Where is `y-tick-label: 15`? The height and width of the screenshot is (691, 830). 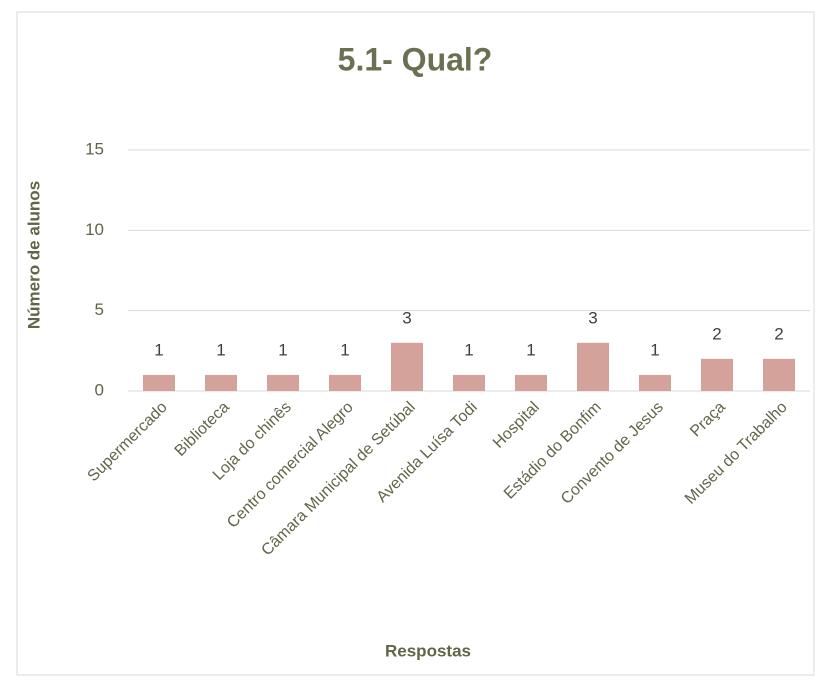
y-tick-label: 15 is located at coordinates (94, 148).